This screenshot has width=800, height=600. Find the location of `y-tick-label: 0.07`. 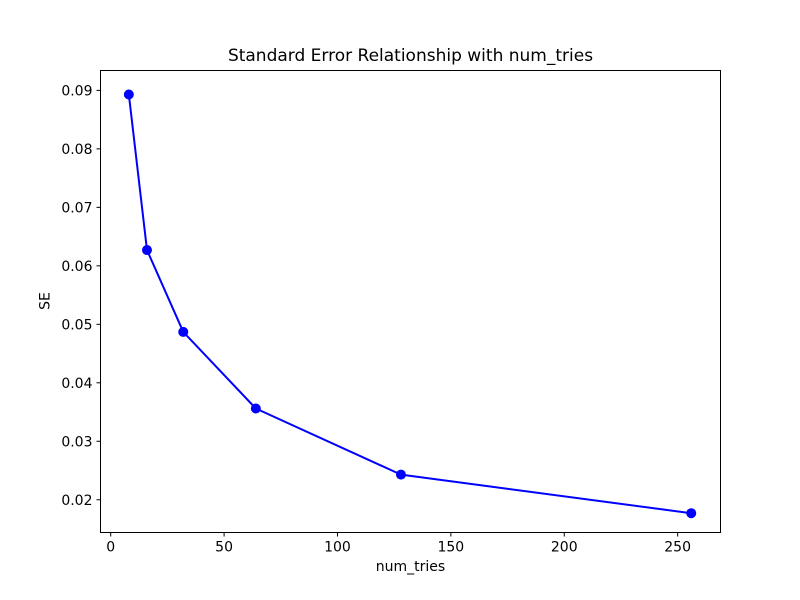

y-tick-label: 0.07 is located at coordinates (76, 208).